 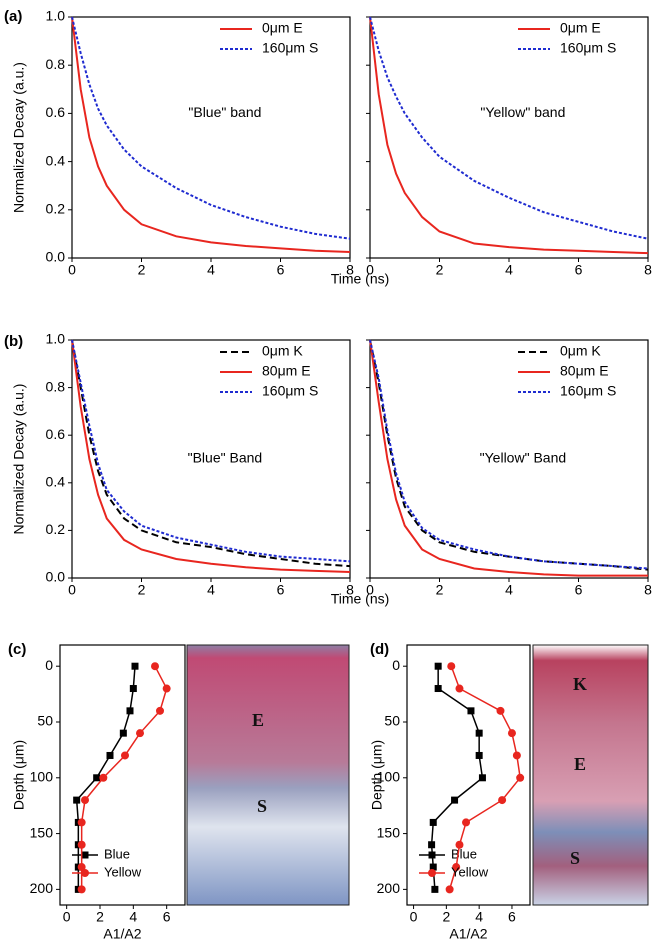 What do you see at coordinates (13, 16) in the screenshot?
I see `panel-label: (a)` at bounding box center [13, 16].